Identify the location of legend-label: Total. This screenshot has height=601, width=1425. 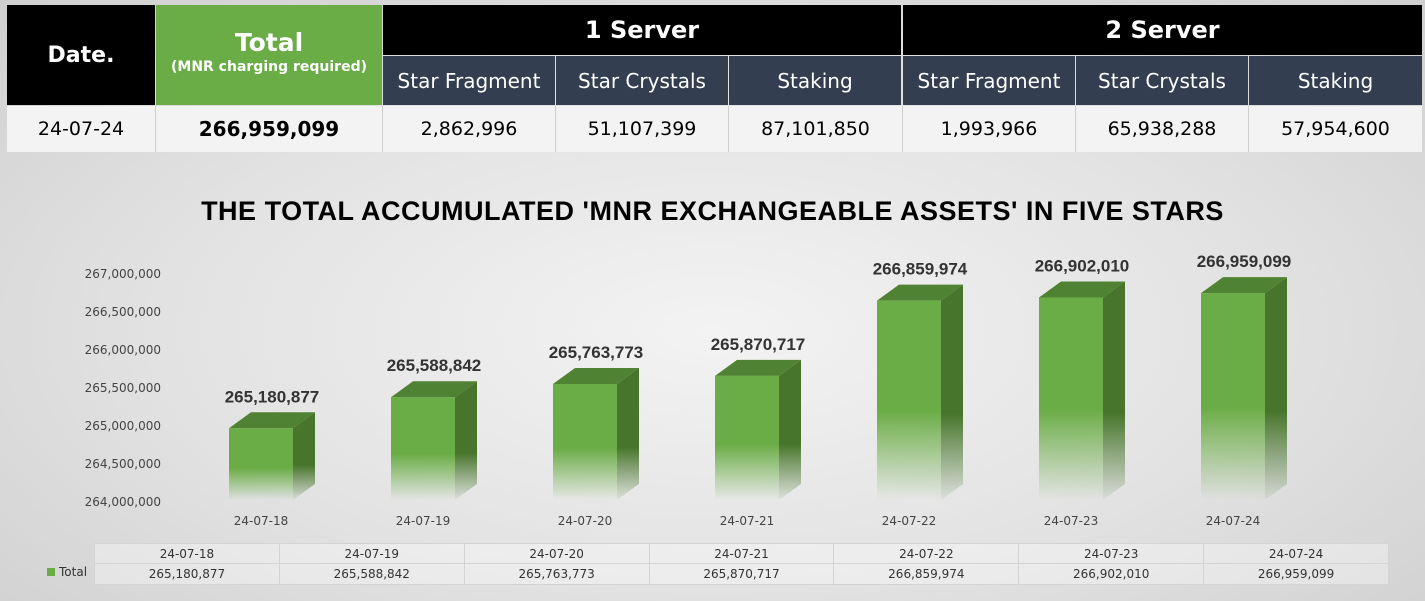
(73, 572).